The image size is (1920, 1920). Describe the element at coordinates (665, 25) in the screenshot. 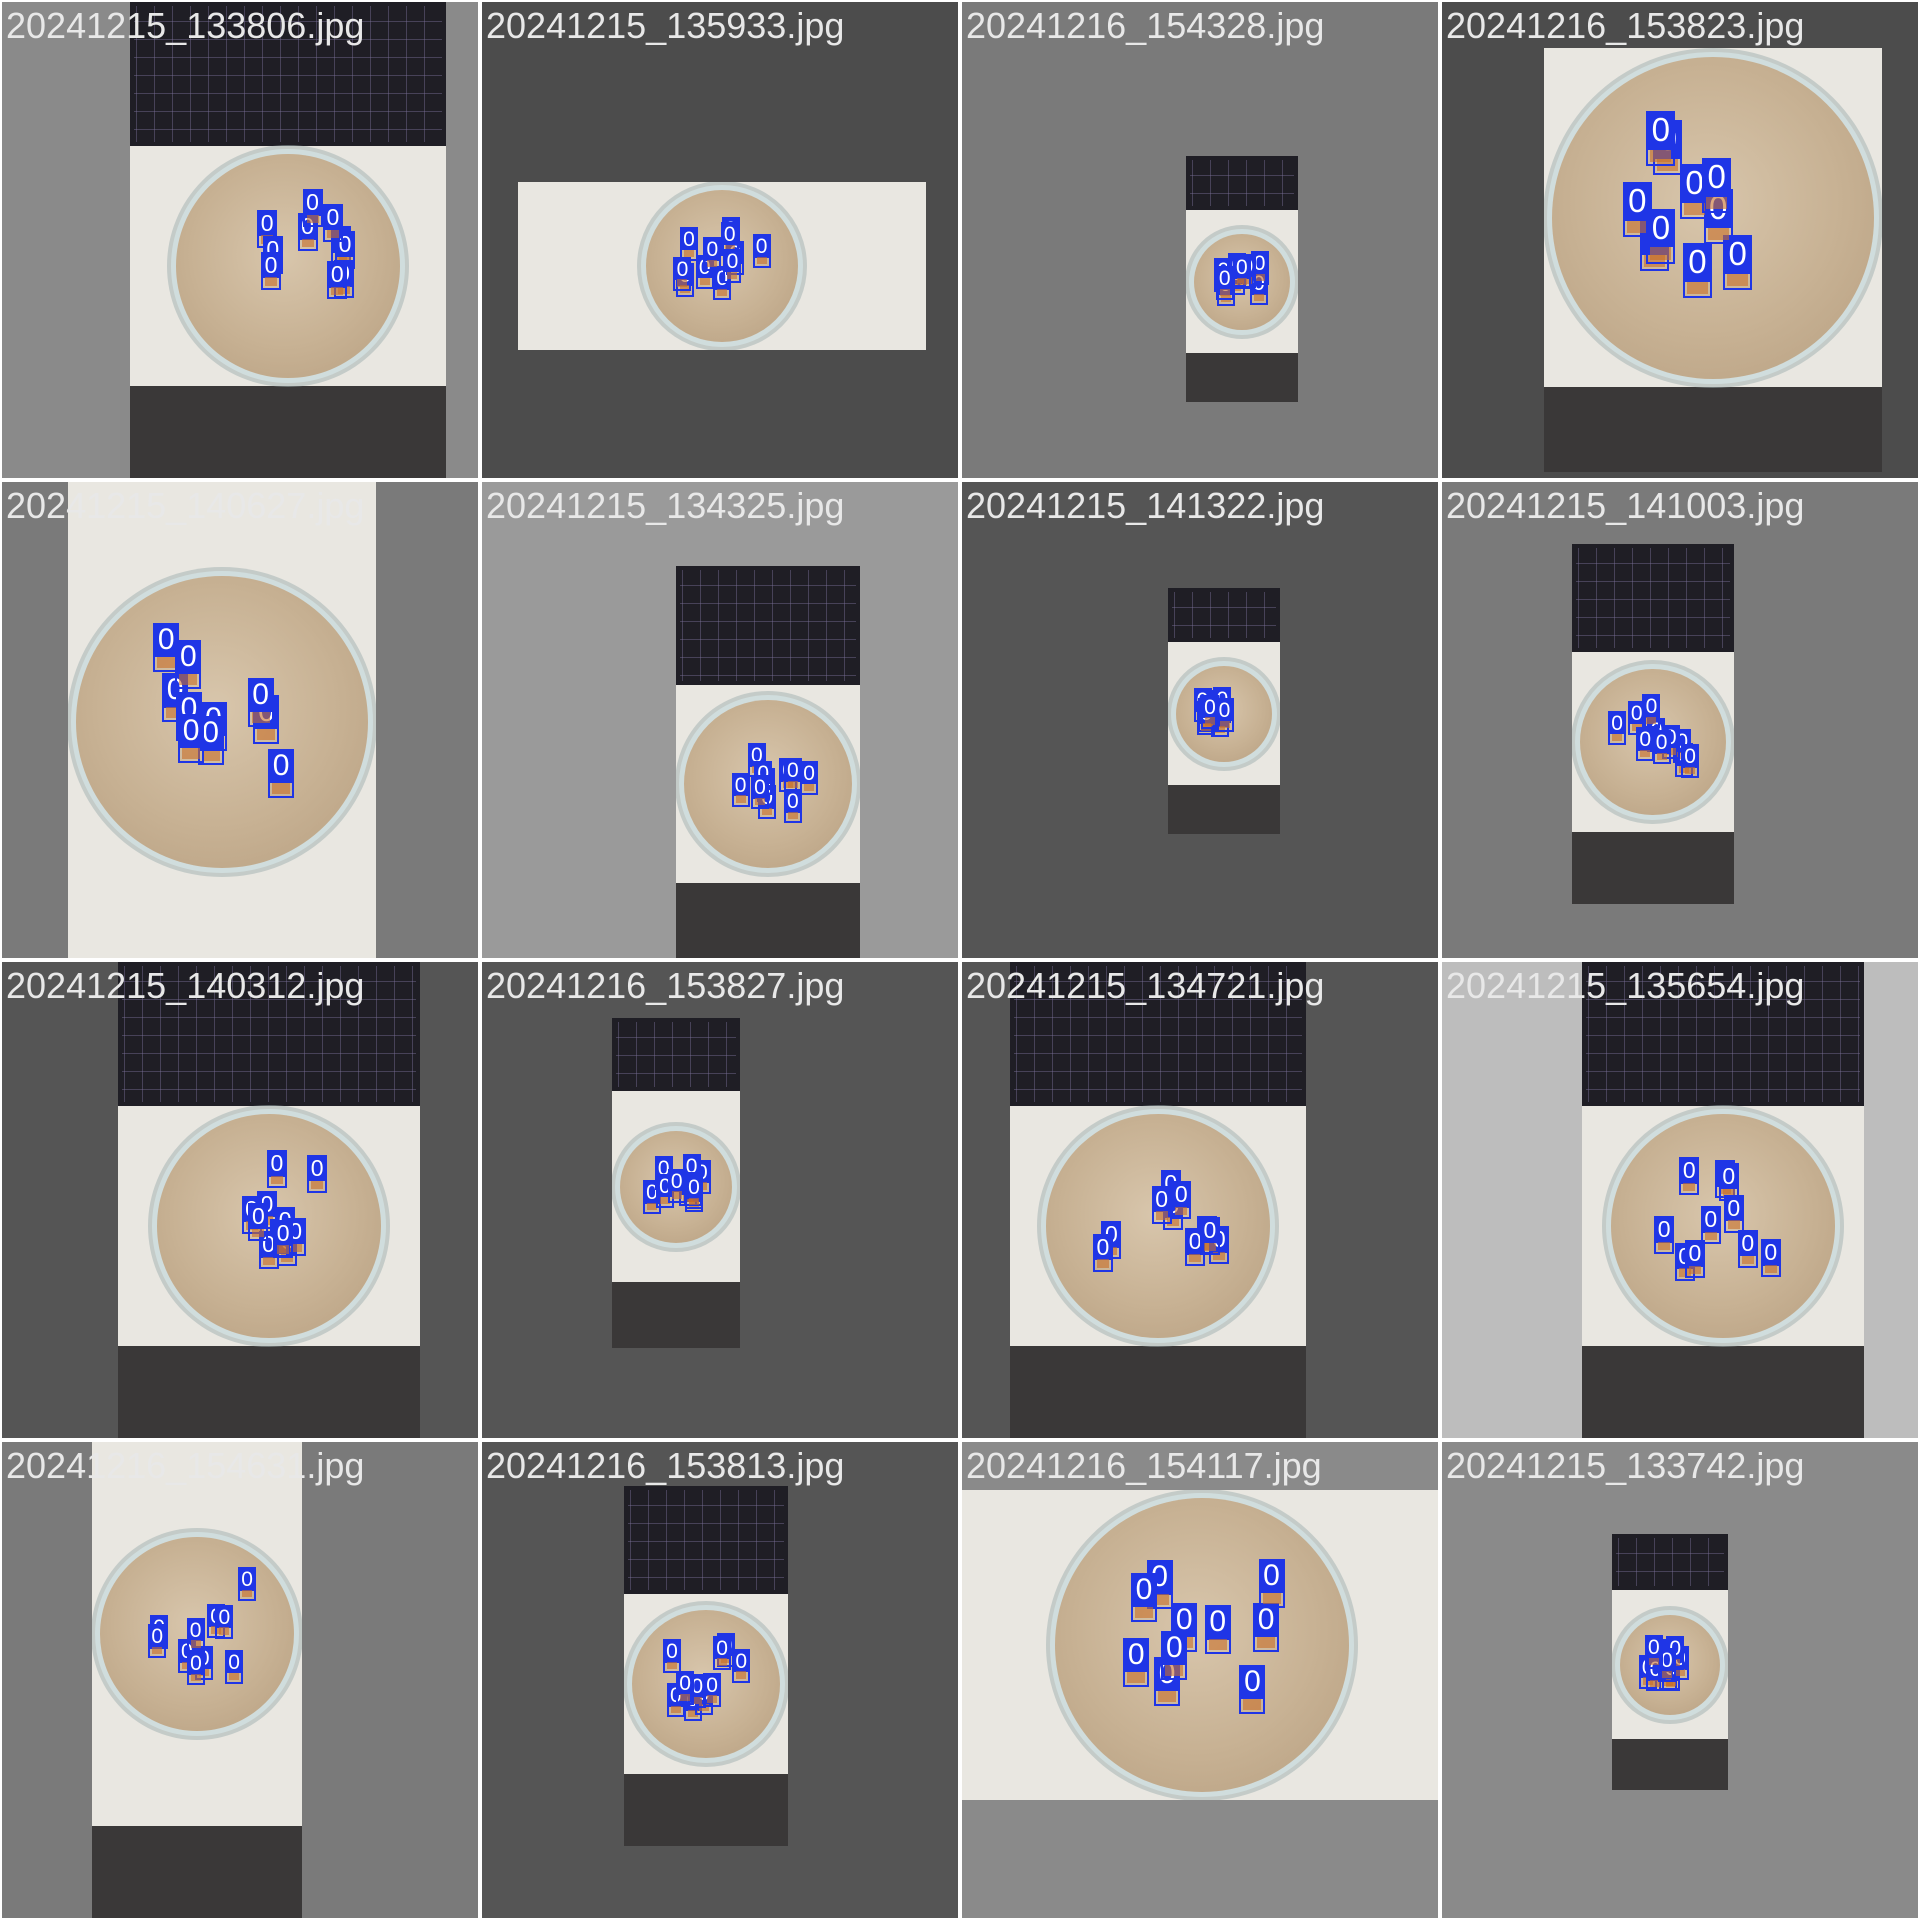

I see `tile-filename: 20241215_135933.jpg` at that location.